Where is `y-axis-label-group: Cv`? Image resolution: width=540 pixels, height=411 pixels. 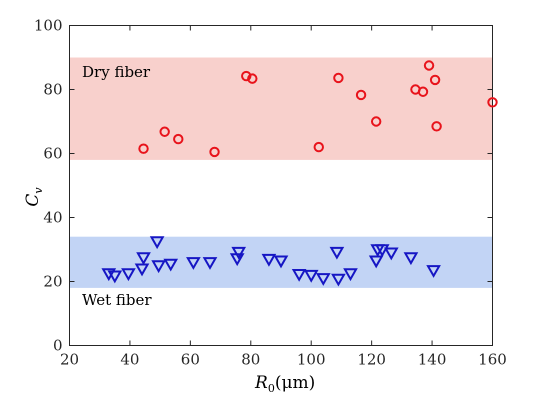
y-axis-label-group: Cv is located at coordinates (34, 197).